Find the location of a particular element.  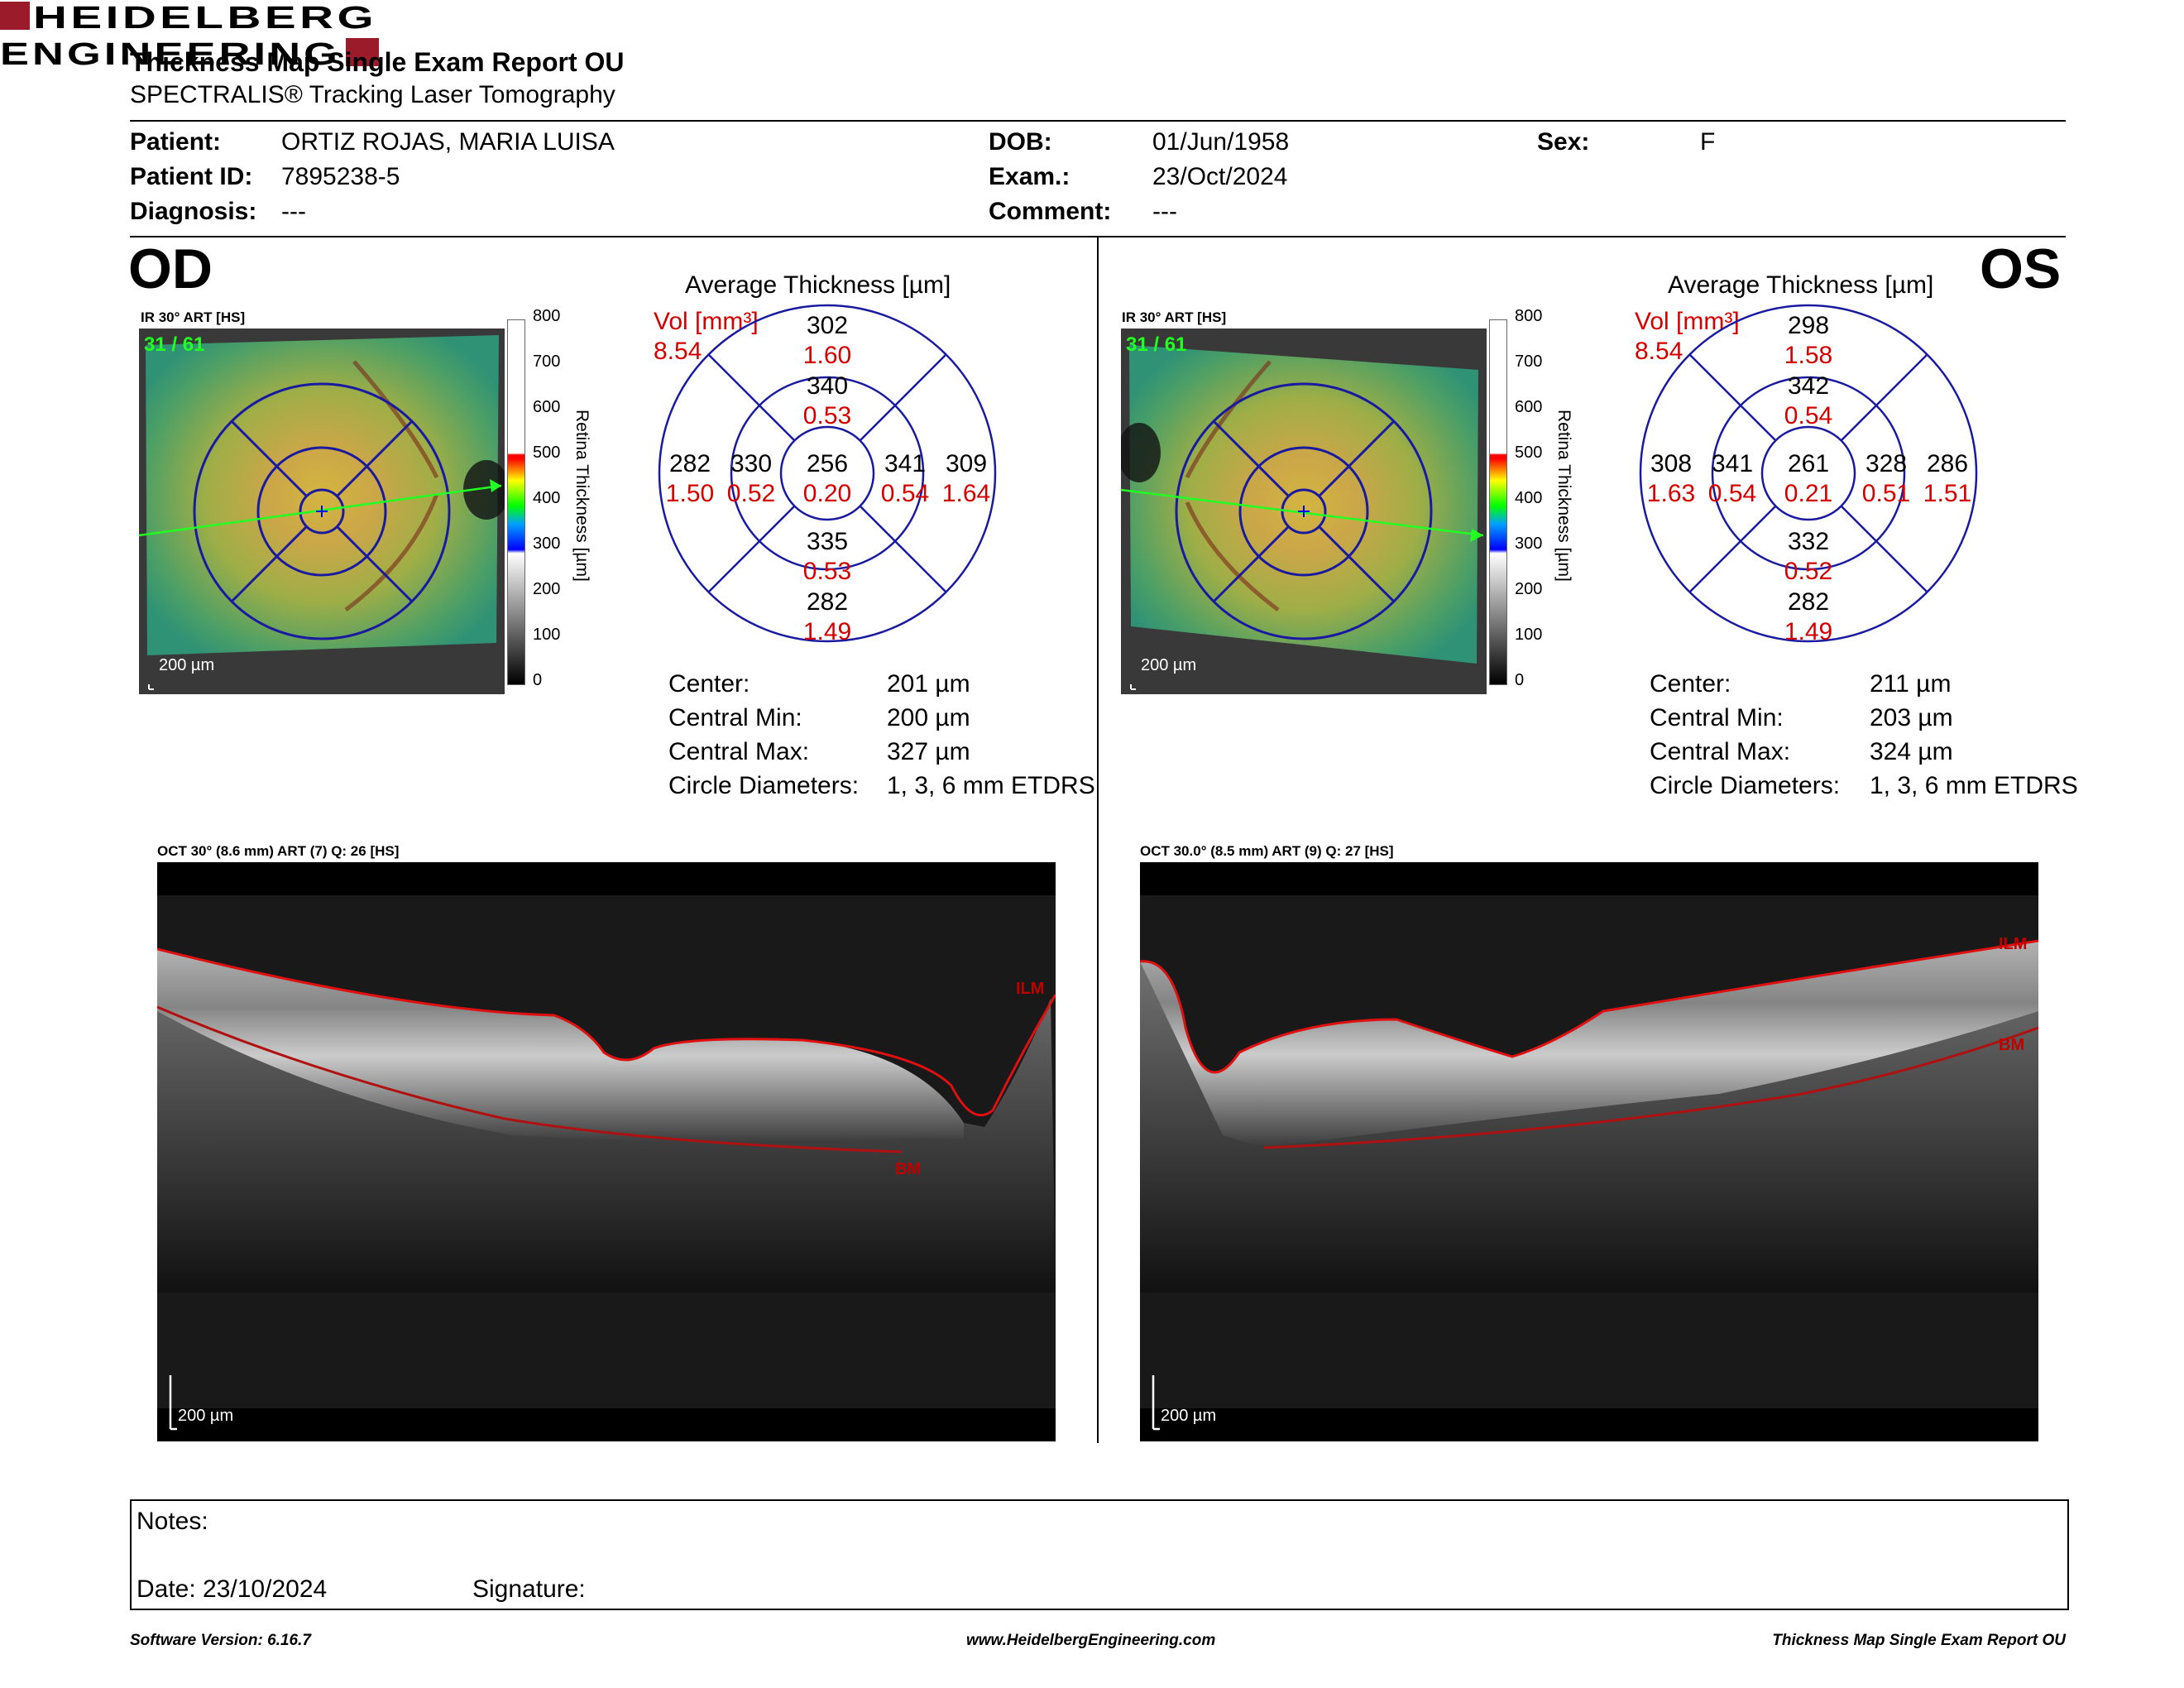

comment-value: --- is located at coordinates (1164, 211).